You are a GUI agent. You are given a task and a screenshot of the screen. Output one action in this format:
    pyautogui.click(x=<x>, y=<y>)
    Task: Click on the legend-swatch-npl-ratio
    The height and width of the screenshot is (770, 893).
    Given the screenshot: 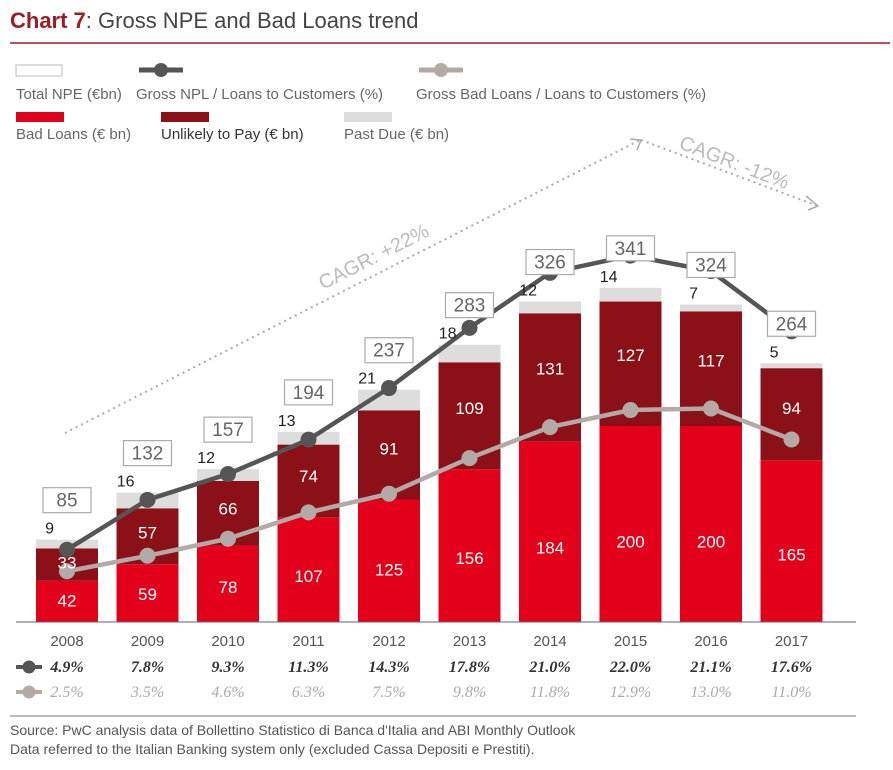 What is the action you would take?
    pyautogui.click(x=161, y=70)
    